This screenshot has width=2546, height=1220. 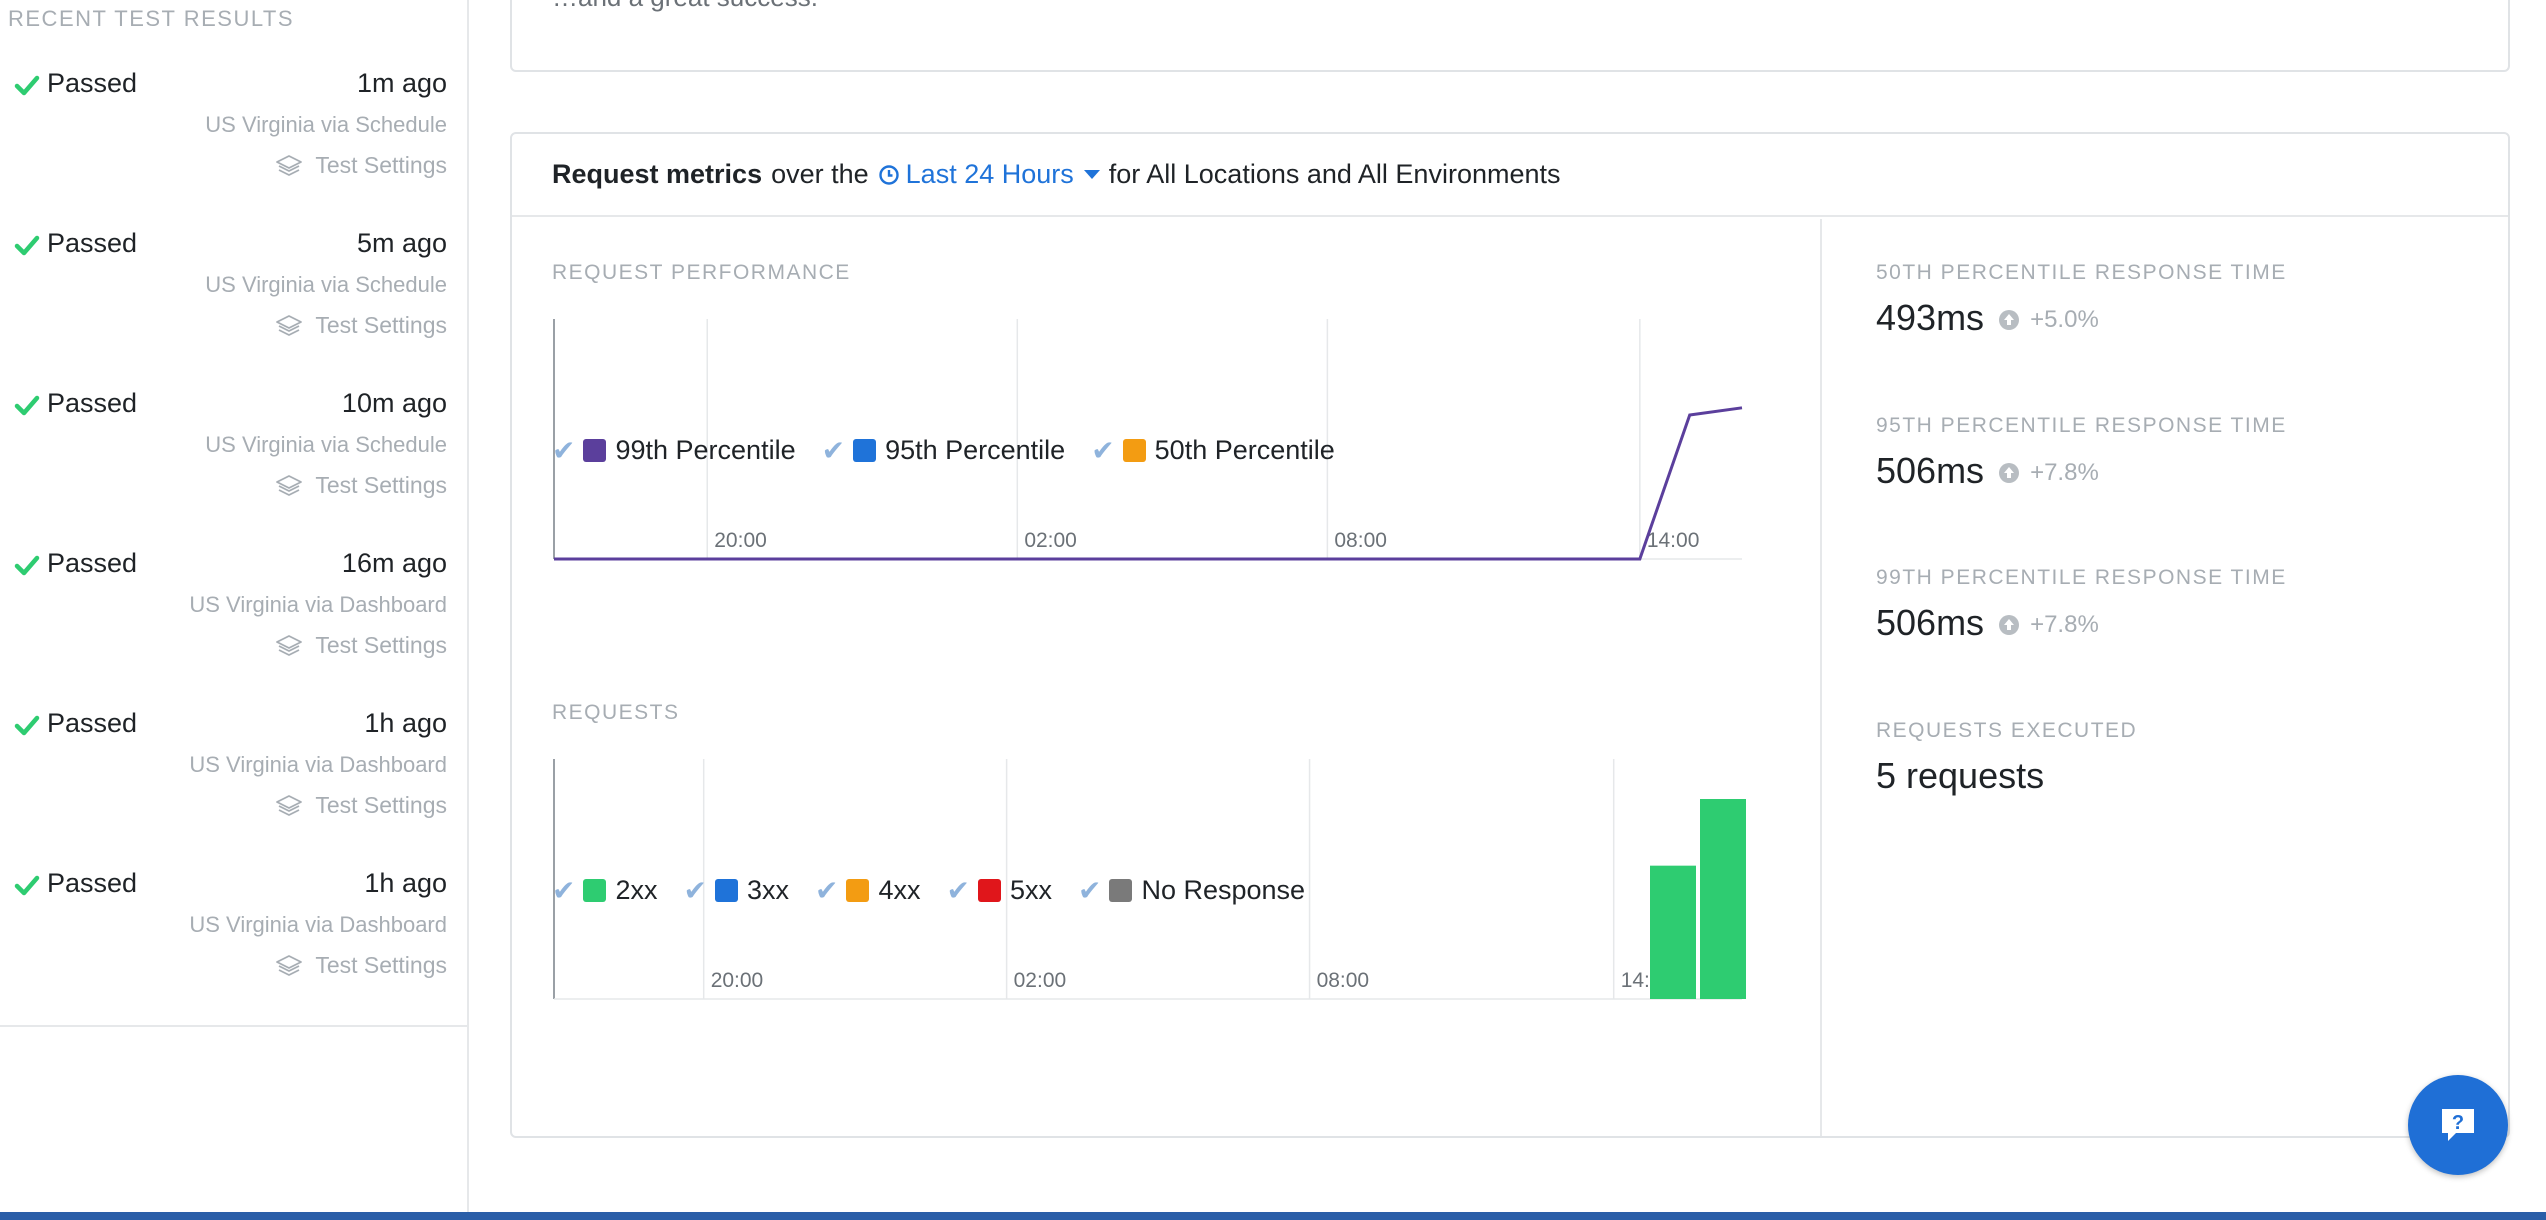 What do you see at coordinates (1510, 36) in the screenshot?
I see `top-card: …and a great success.` at bounding box center [1510, 36].